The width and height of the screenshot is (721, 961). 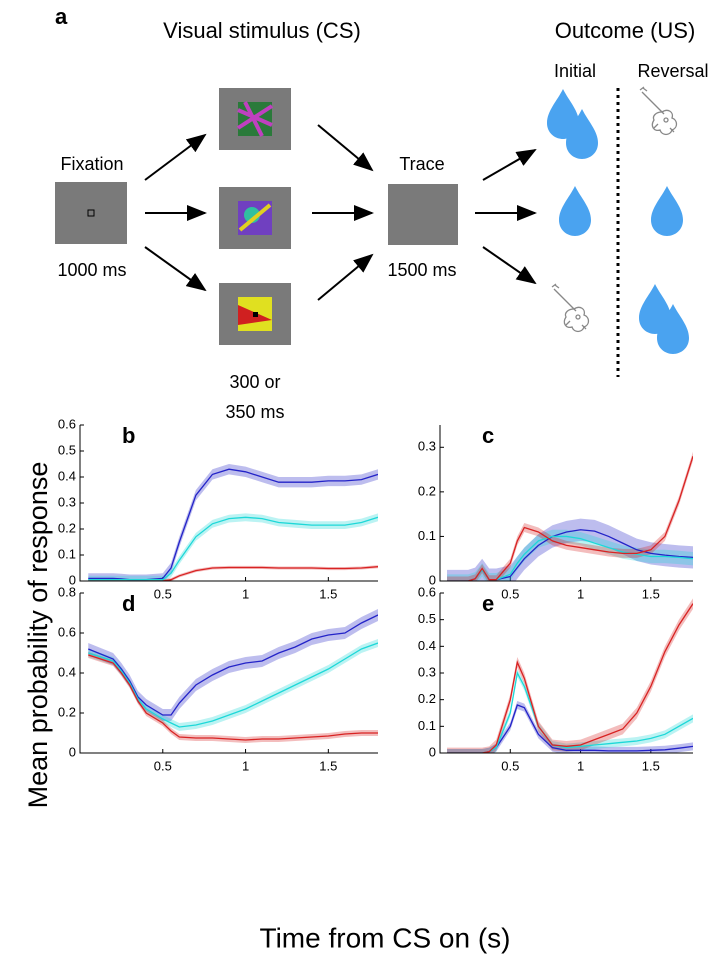 What do you see at coordinates (128, 435) in the screenshot?
I see `panel-label: b` at bounding box center [128, 435].